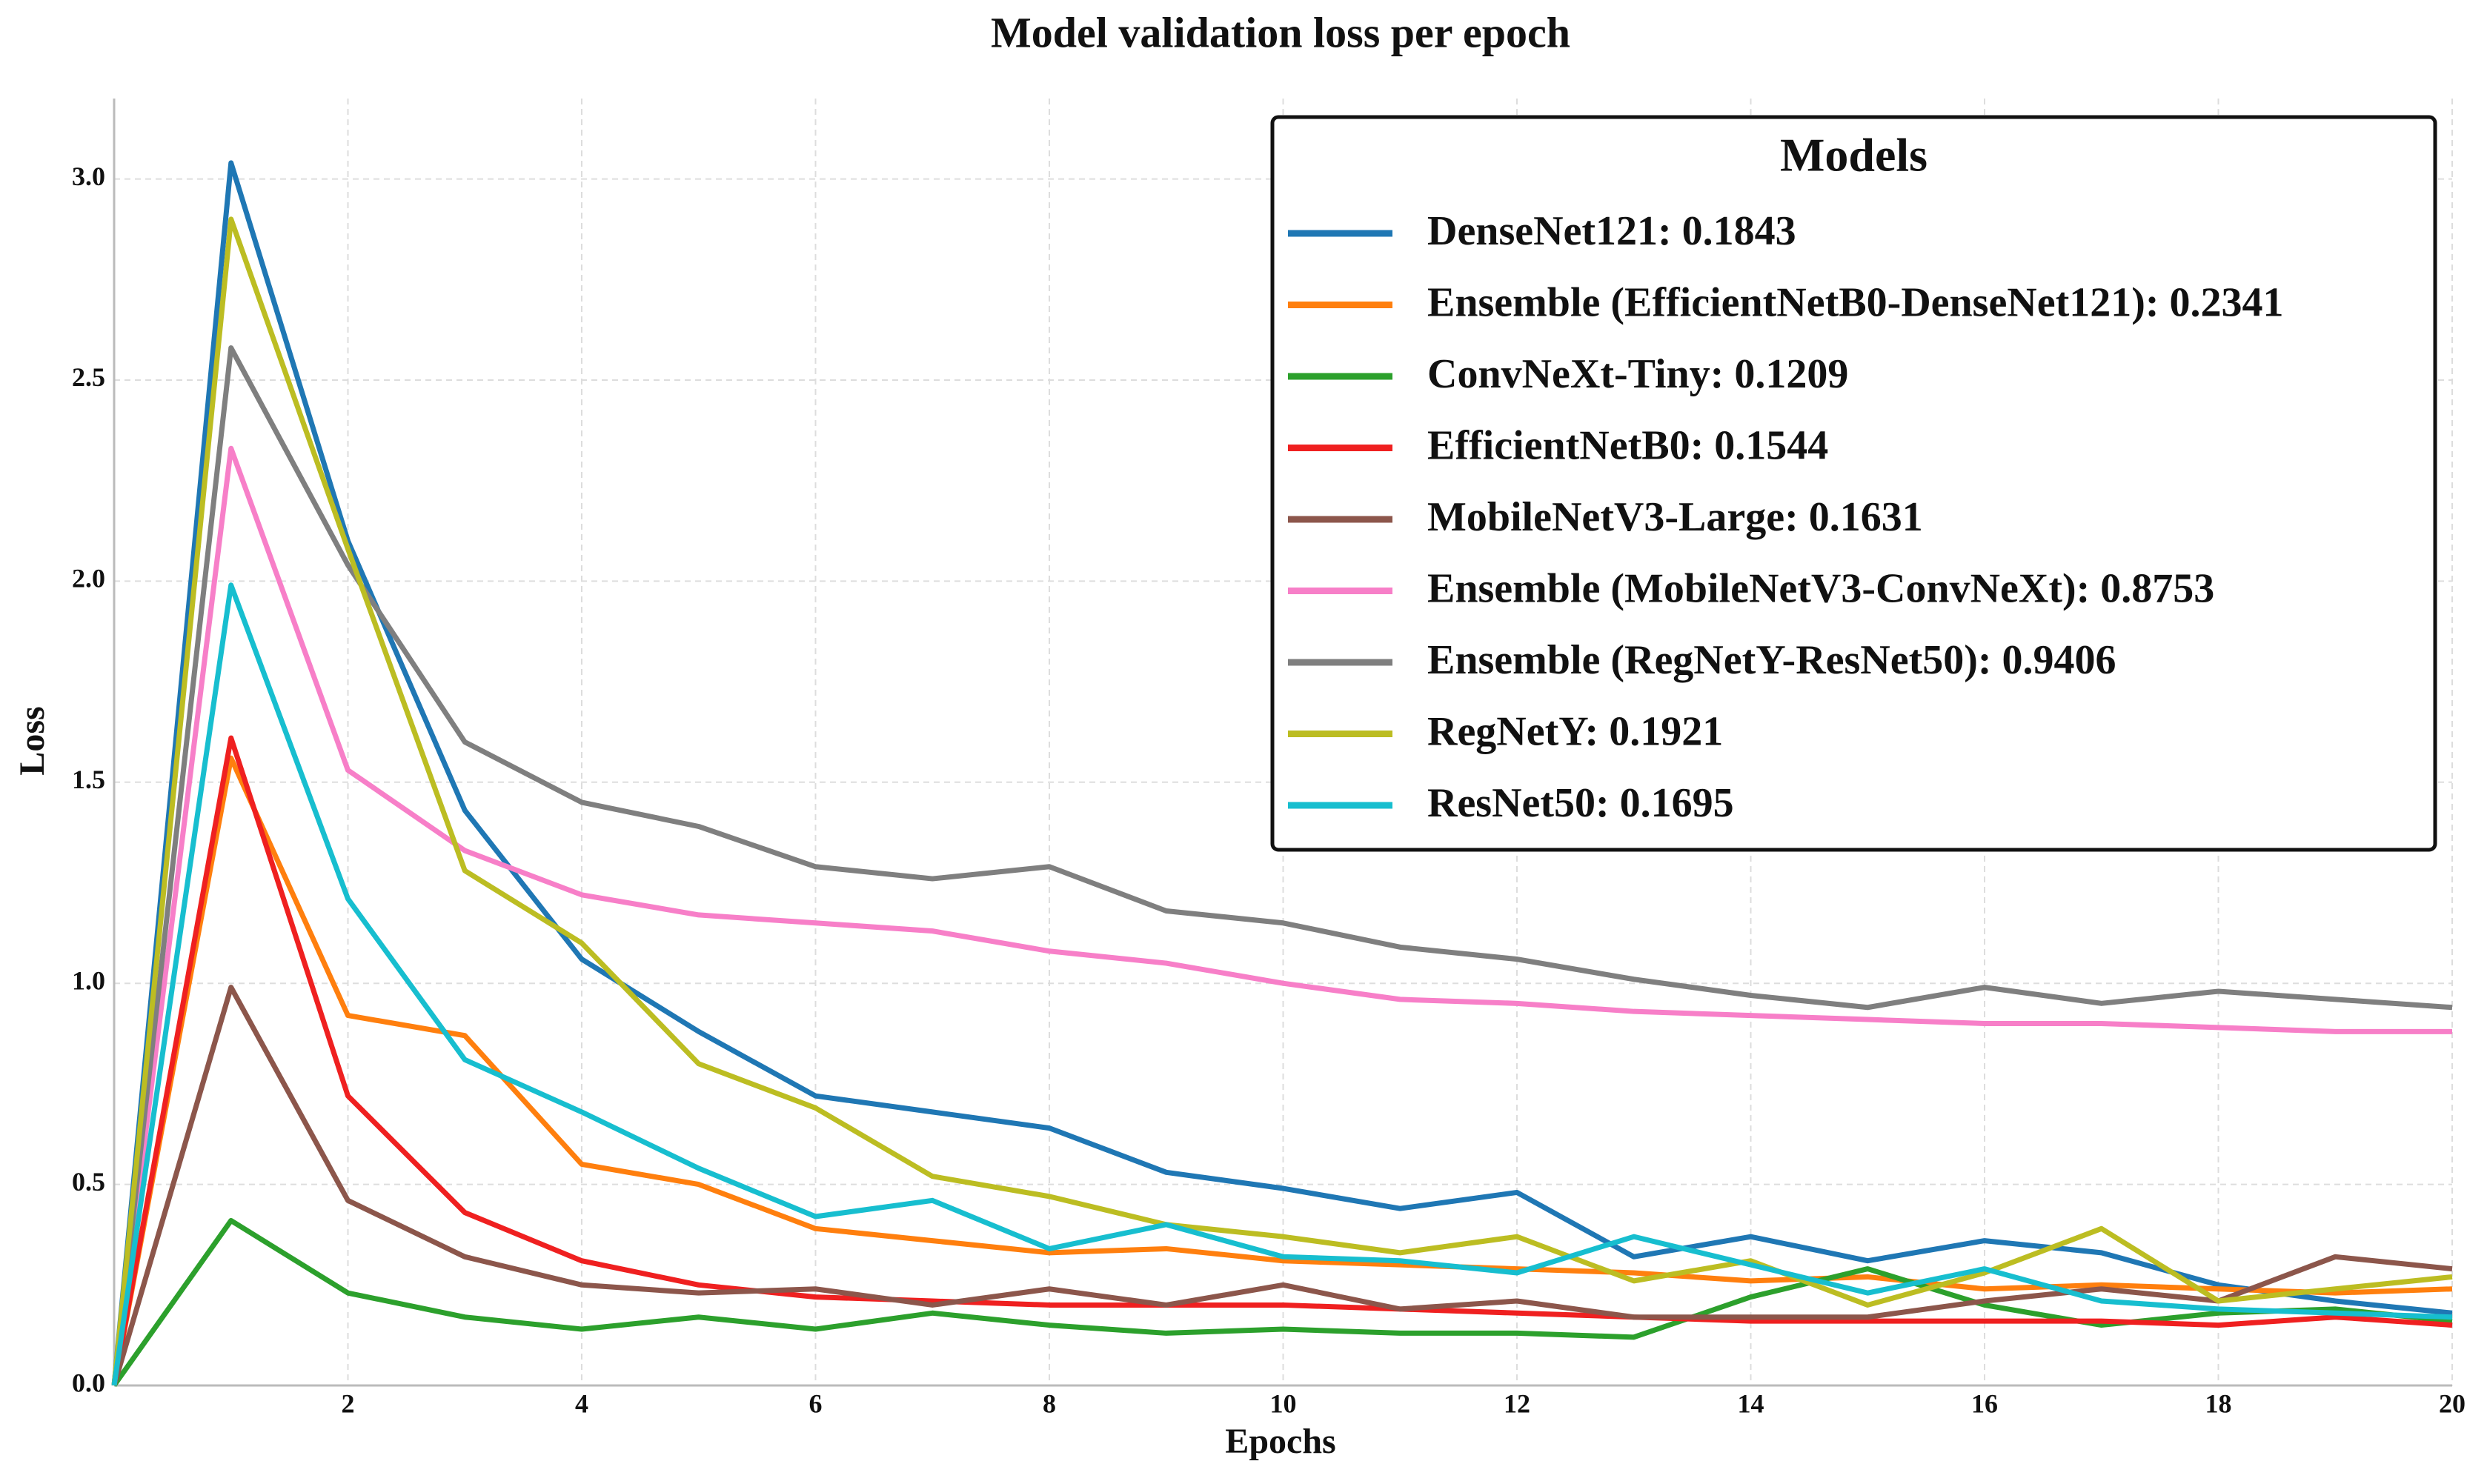  What do you see at coordinates (1049, 1403) in the screenshot?
I see `x-tick-label: 8` at bounding box center [1049, 1403].